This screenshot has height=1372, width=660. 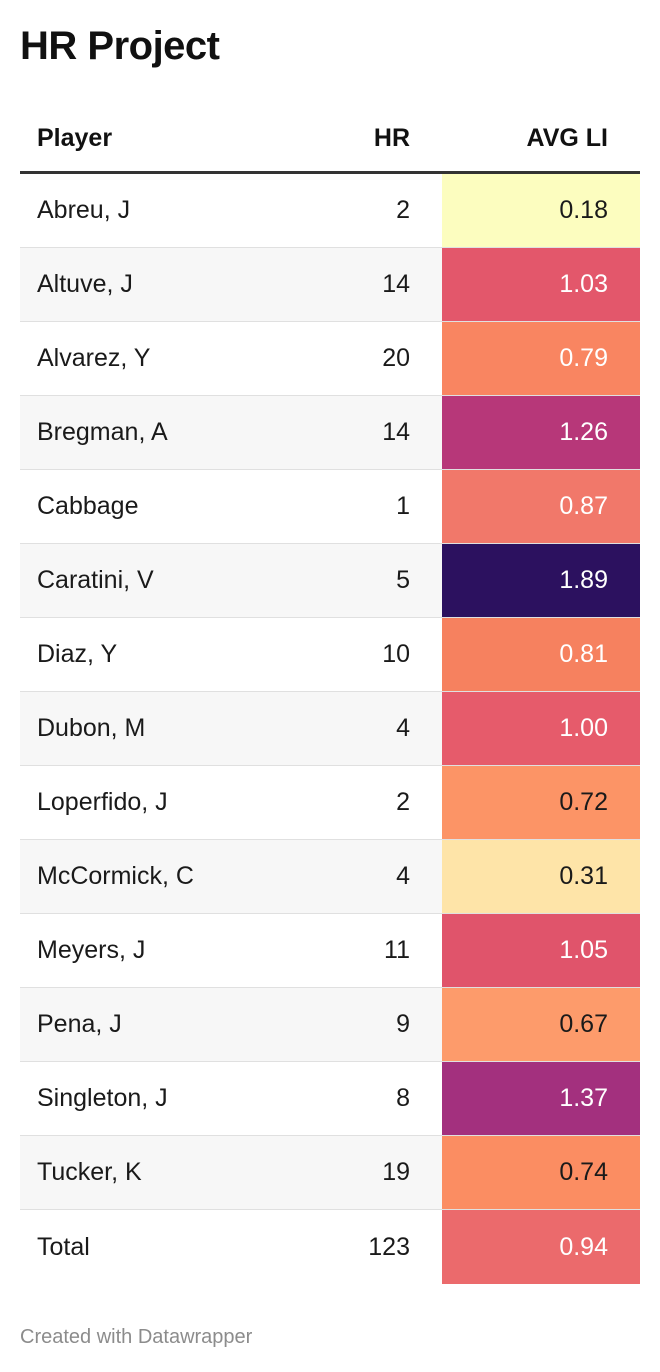 I want to click on player-cell: McCormick, C, so click(x=115, y=876).